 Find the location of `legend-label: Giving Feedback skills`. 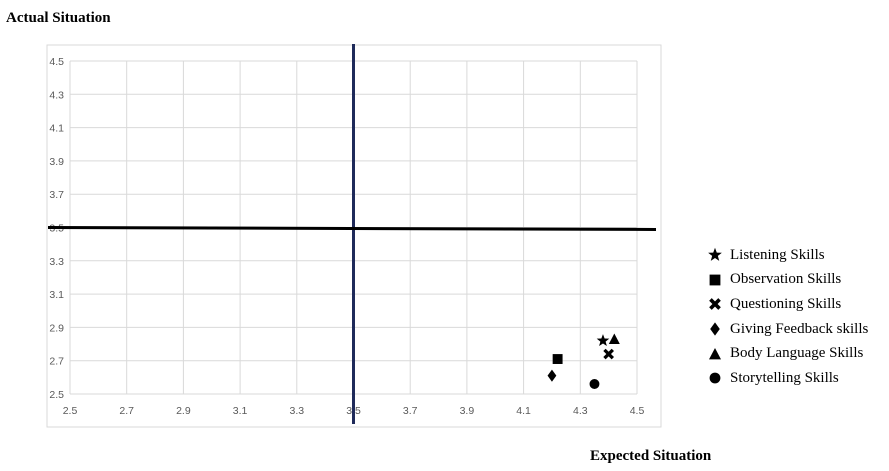

legend-label: Giving Feedback skills is located at coordinates (799, 328).